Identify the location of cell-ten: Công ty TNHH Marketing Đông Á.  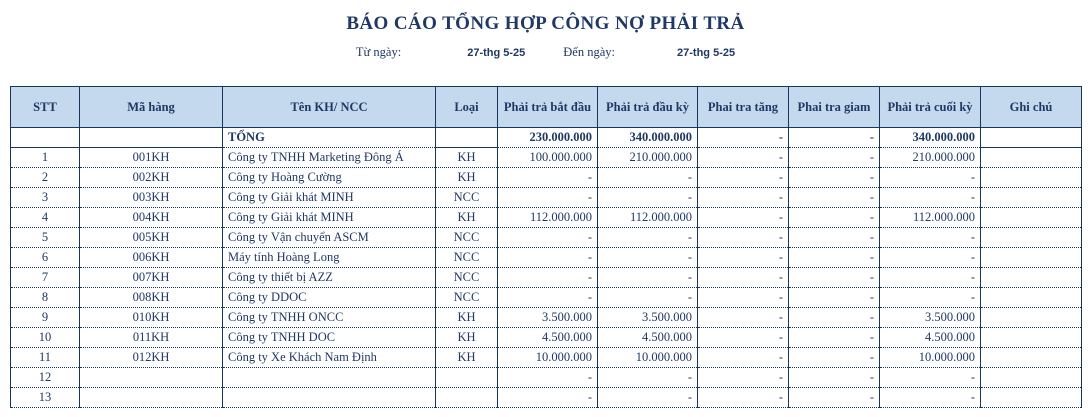
(329, 157).